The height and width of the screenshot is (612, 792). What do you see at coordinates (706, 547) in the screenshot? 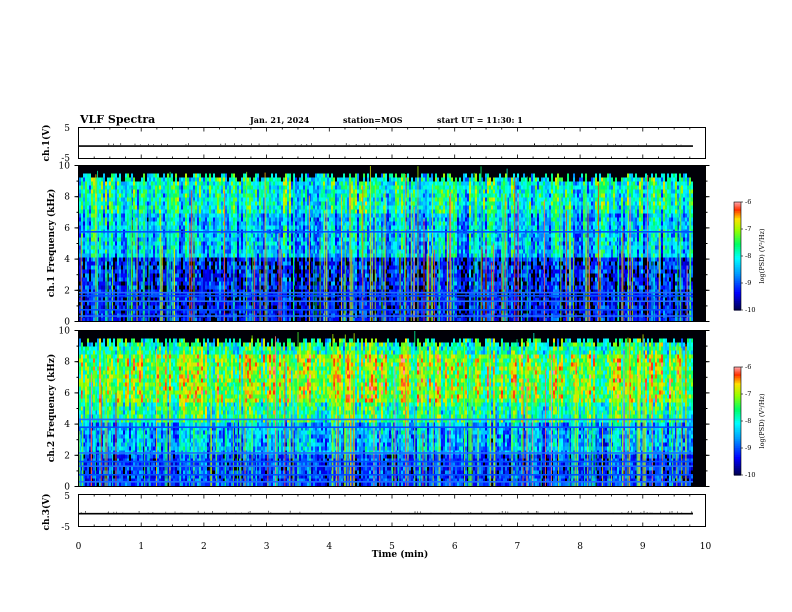
I see `time-tick-label: 10` at bounding box center [706, 547].